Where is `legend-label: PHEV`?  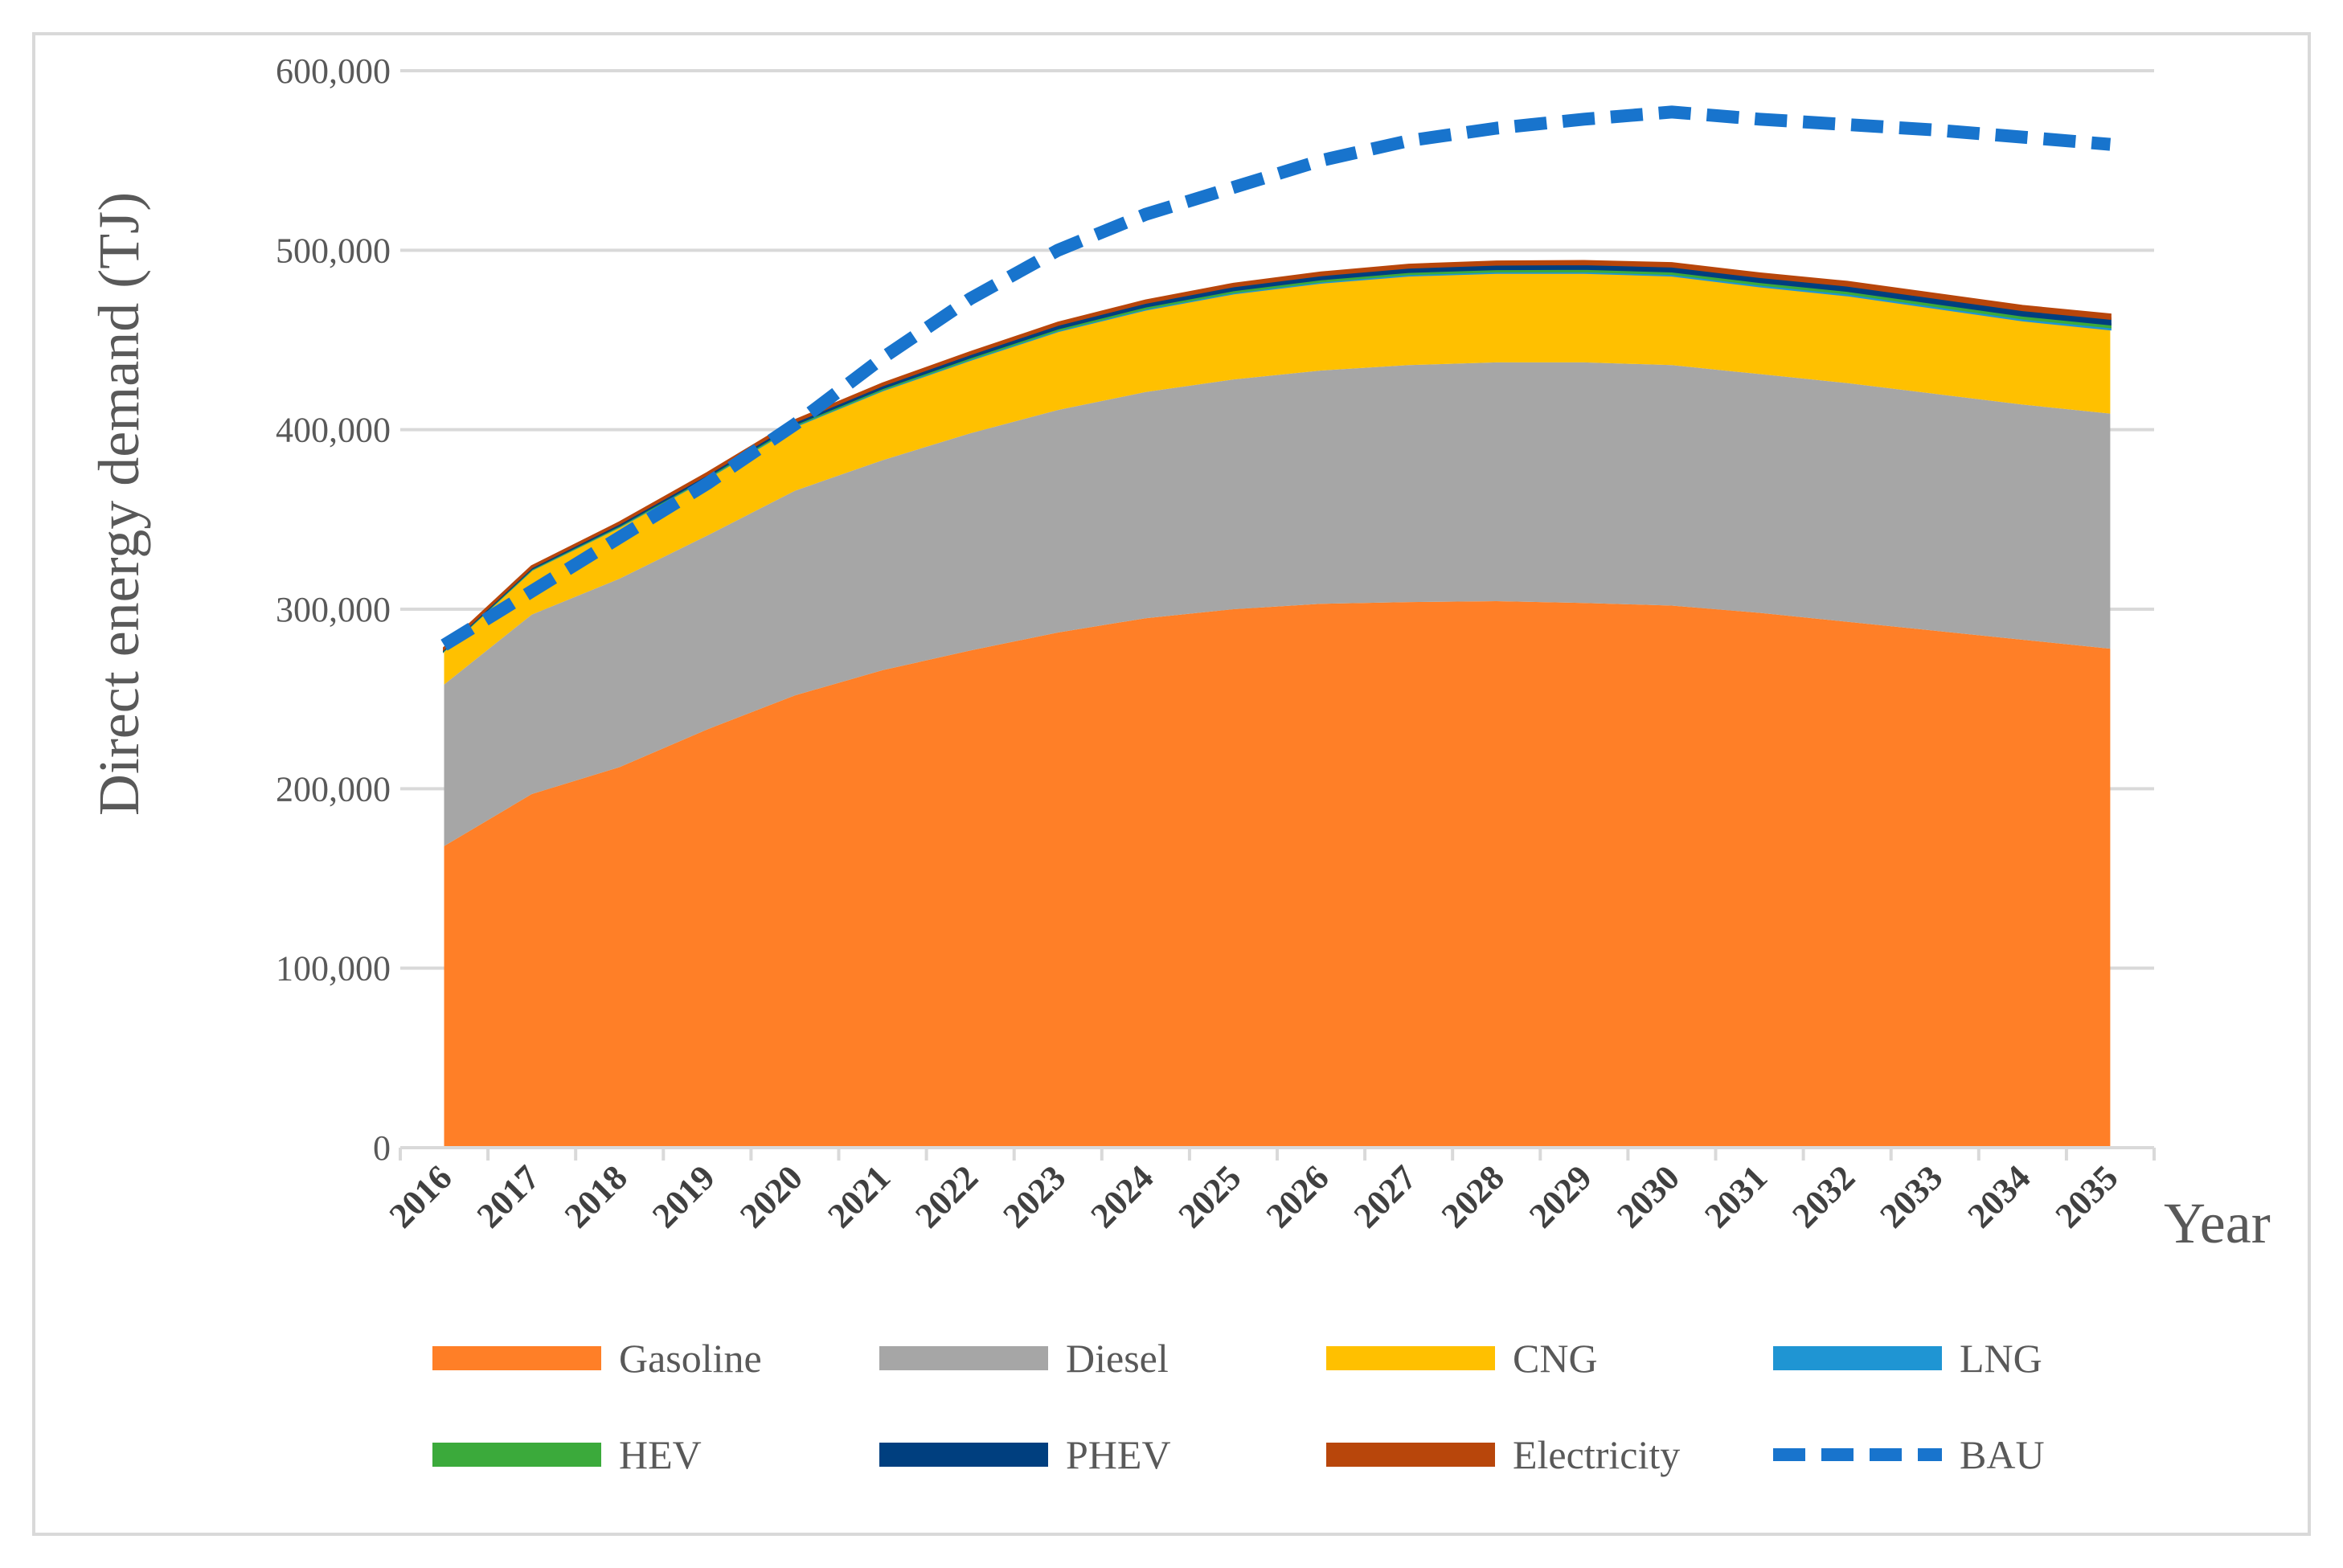 legend-label: PHEV is located at coordinates (1118, 1454).